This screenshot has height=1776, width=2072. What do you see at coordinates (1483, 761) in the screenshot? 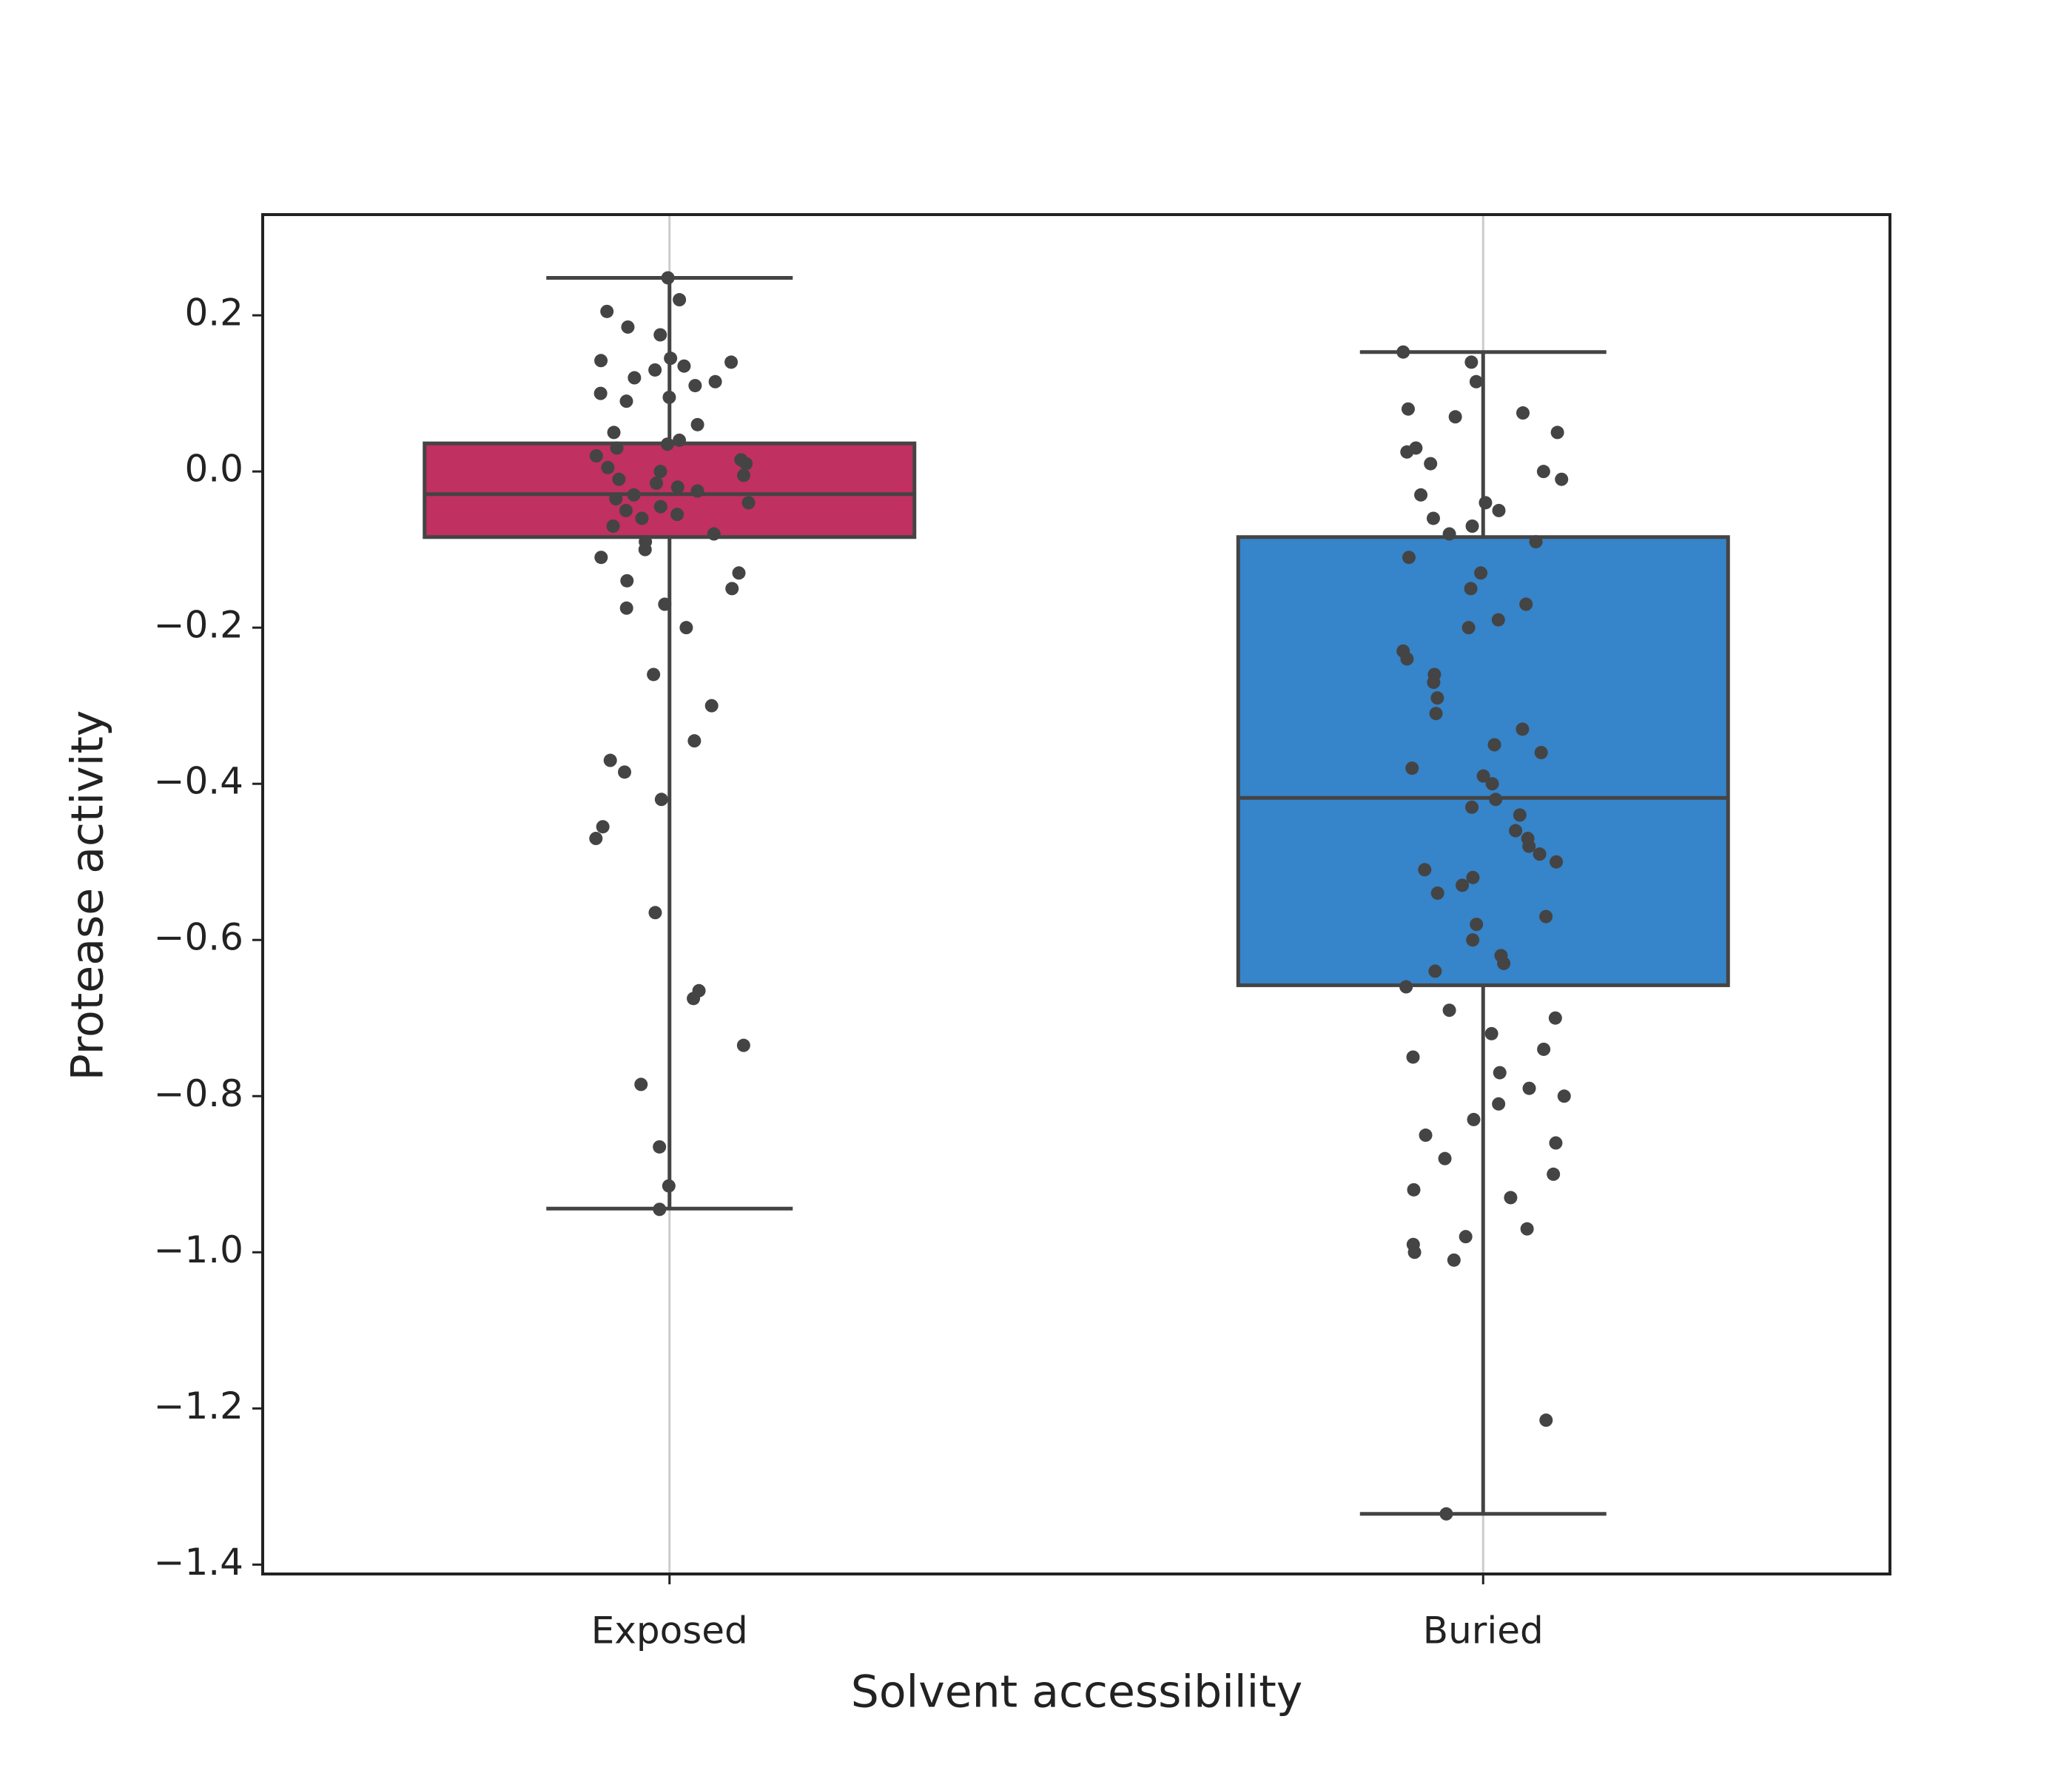
I see `box` at bounding box center [1483, 761].